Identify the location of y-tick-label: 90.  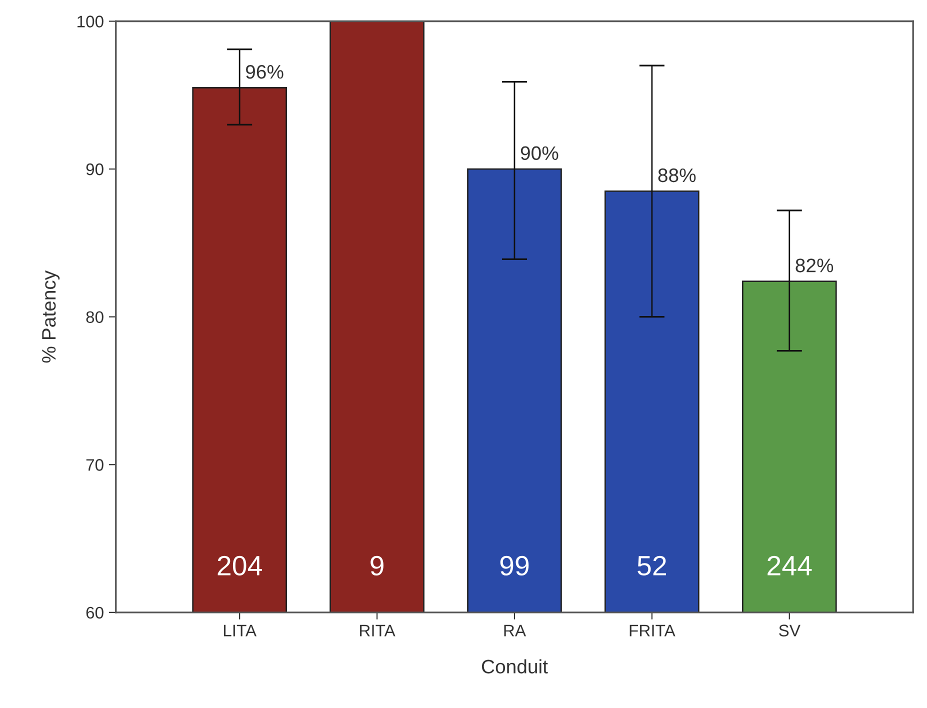
(95, 169).